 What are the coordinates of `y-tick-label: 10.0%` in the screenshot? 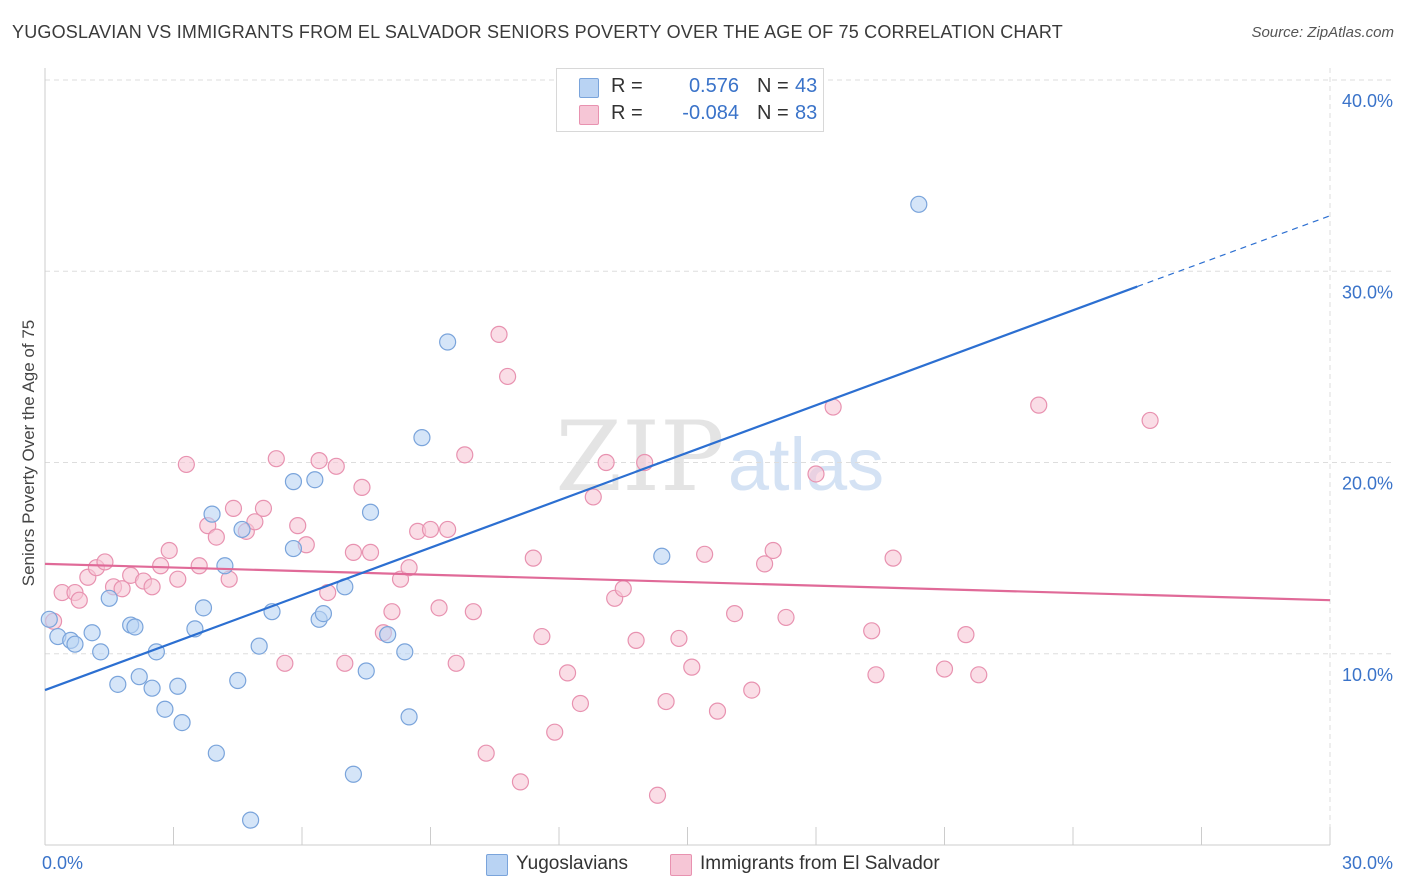 It's located at (1367, 675).